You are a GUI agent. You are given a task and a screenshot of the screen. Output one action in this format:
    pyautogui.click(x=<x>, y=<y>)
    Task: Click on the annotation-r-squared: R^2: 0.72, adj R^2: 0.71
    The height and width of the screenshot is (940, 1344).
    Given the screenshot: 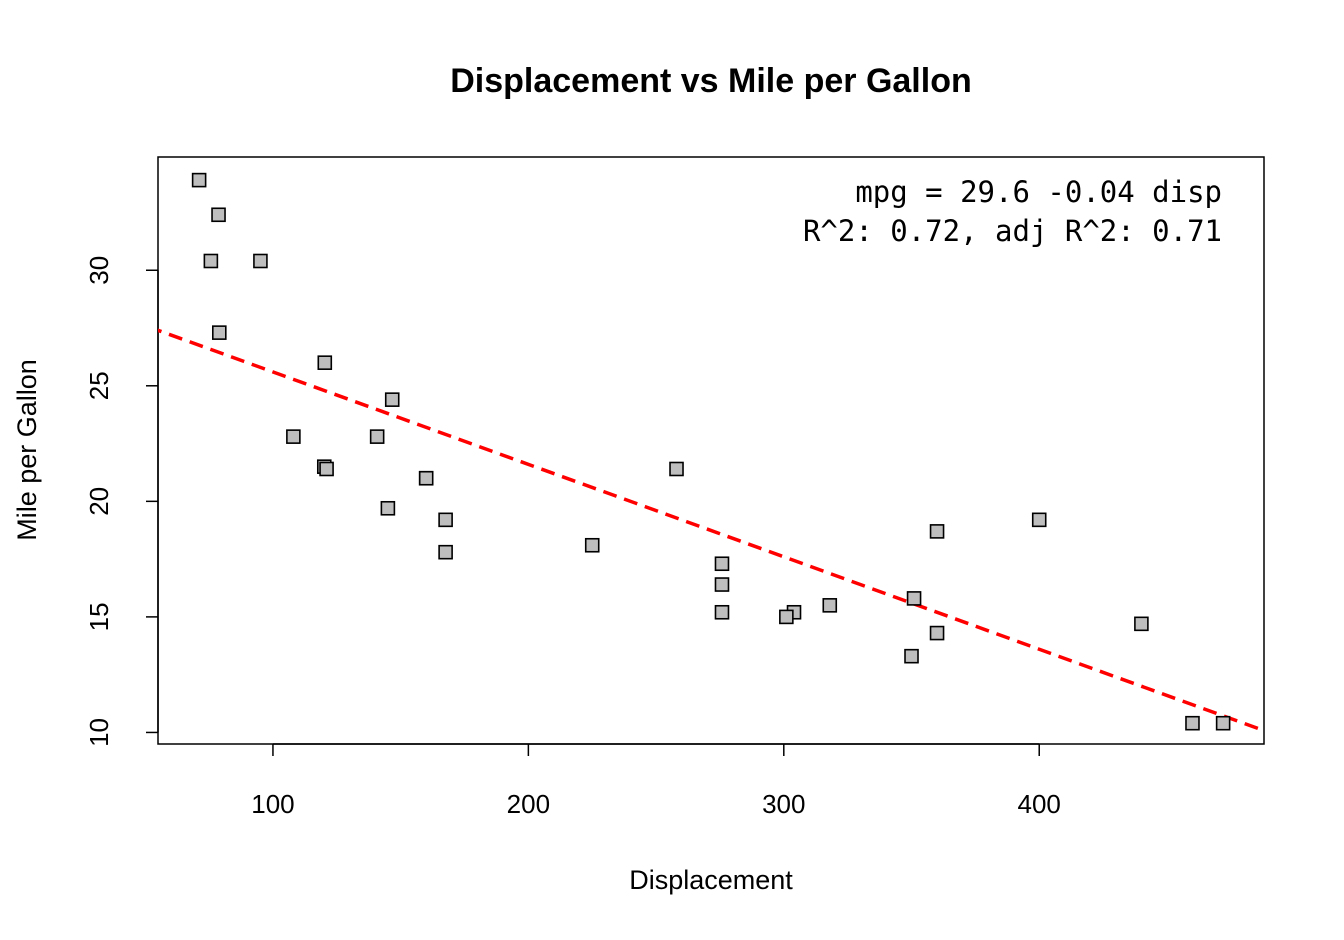 What is the action you would take?
    pyautogui.click(x=1012, y=231)
    